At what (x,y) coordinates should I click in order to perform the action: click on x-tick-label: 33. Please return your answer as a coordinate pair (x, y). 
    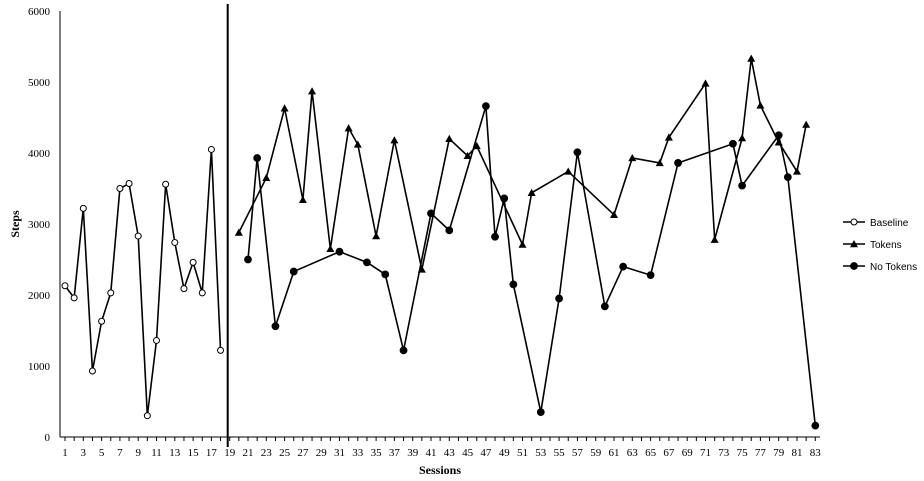
    Looking at the image, I should click on (358, 453).